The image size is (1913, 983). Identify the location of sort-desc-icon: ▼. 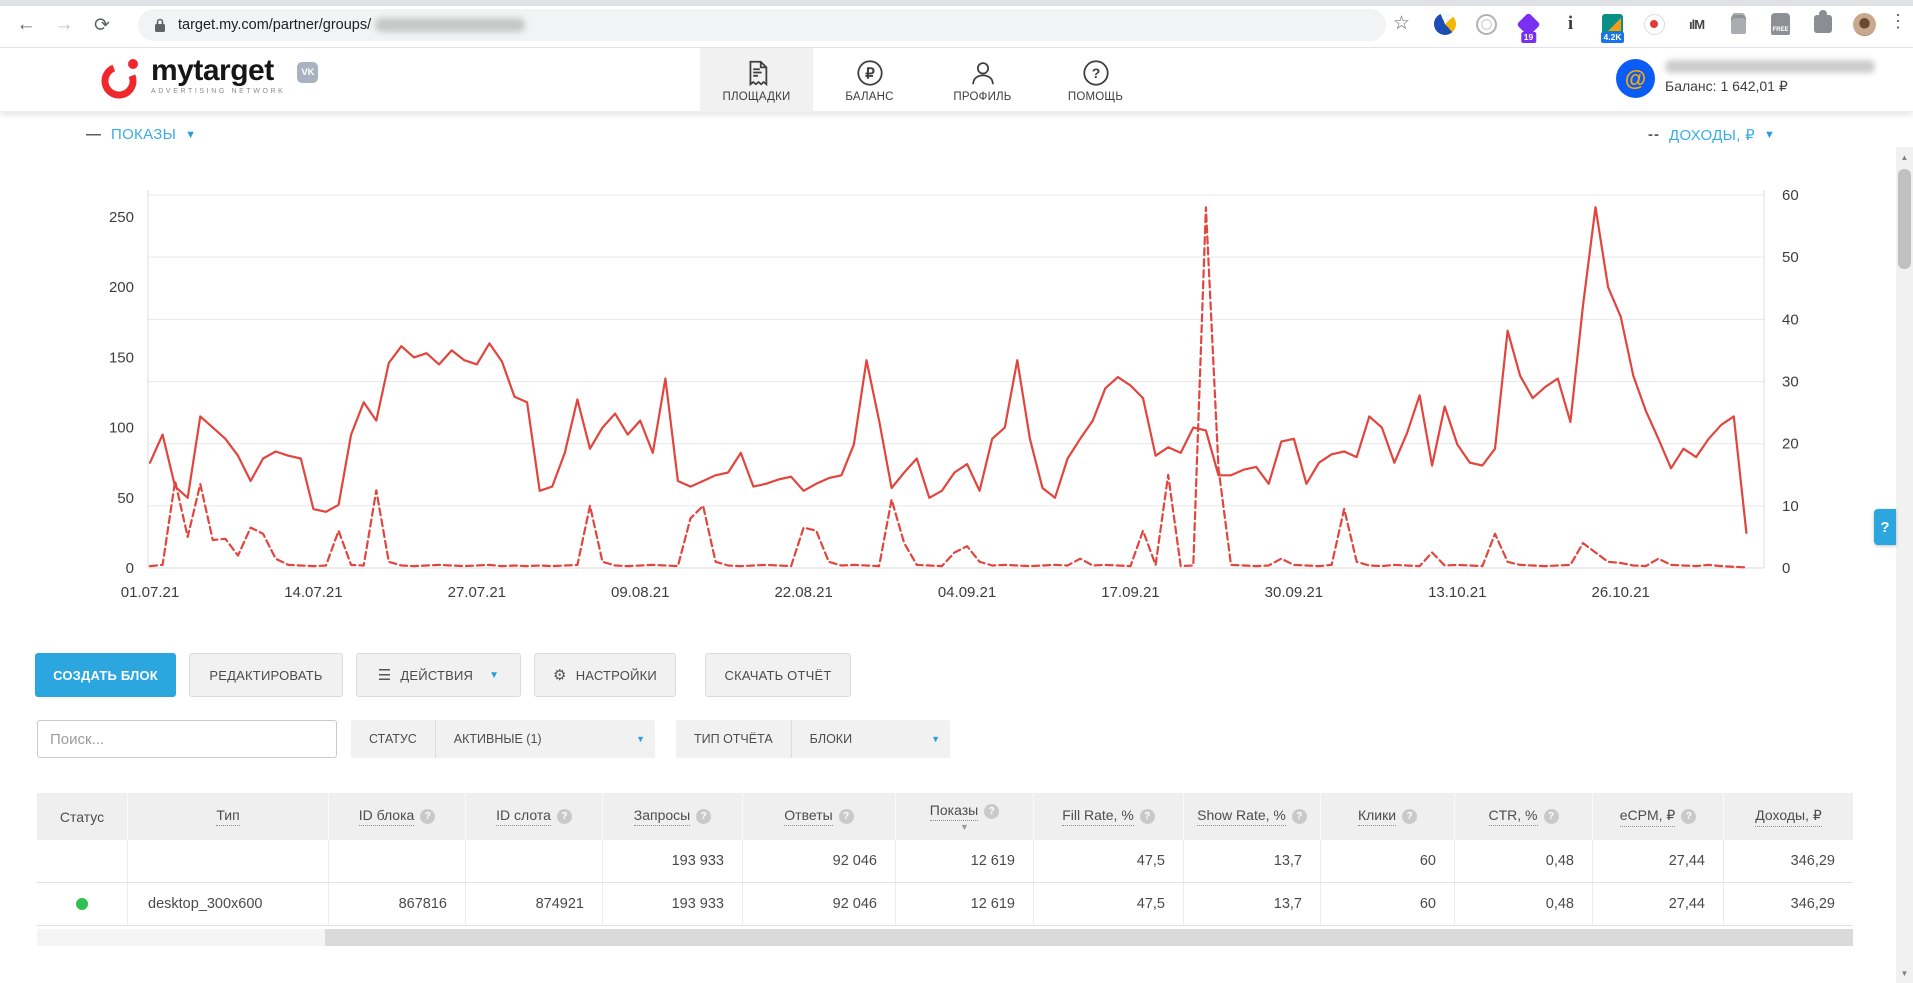
(964, 827).